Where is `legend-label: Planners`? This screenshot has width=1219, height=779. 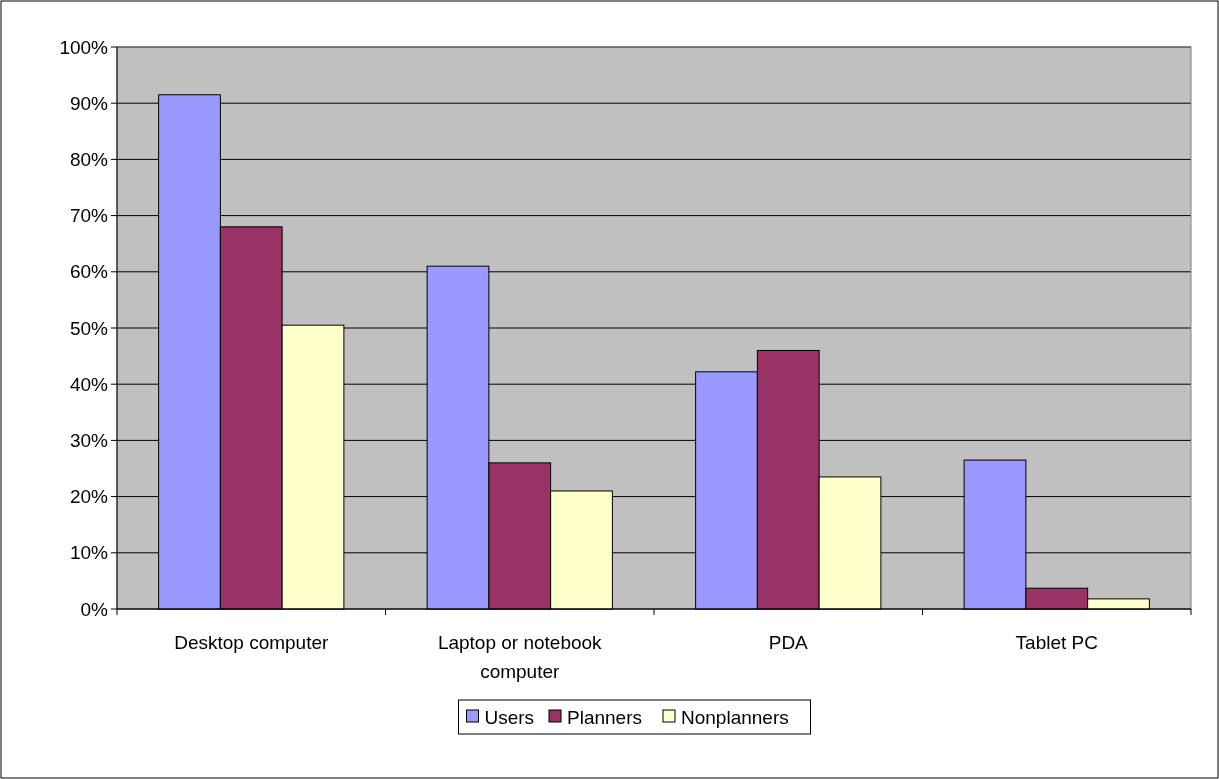 legend-label: Planners is located at coordinates (604, 717).